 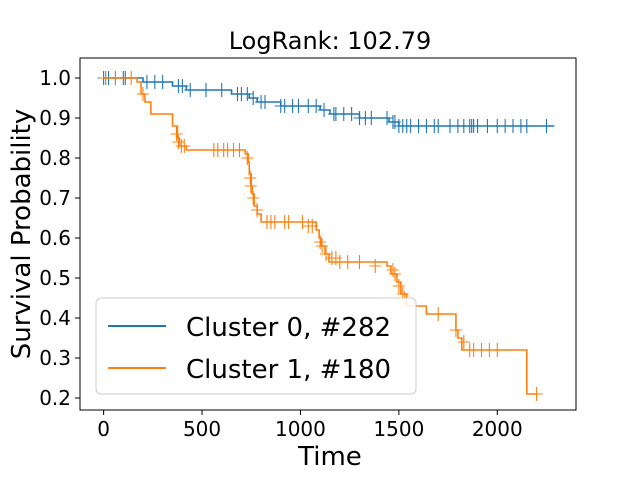 What do you see at coordinates (22, 234) in the screenshot?
I see `y-axis-label: Survival Probability` at bounding box center [22, 234].